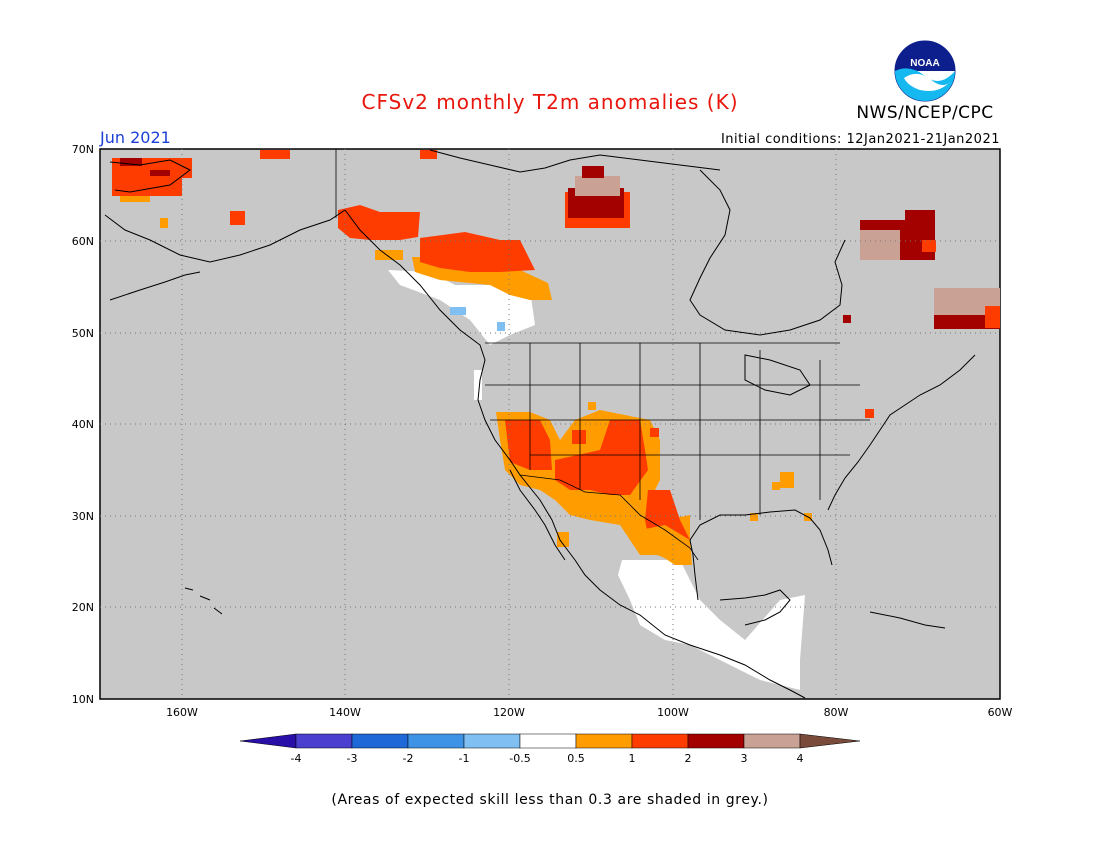  What do you see at coordinates (83, 149) in the screenshot?
I see `lat-label: 70N` at bounding box center [83, 149].